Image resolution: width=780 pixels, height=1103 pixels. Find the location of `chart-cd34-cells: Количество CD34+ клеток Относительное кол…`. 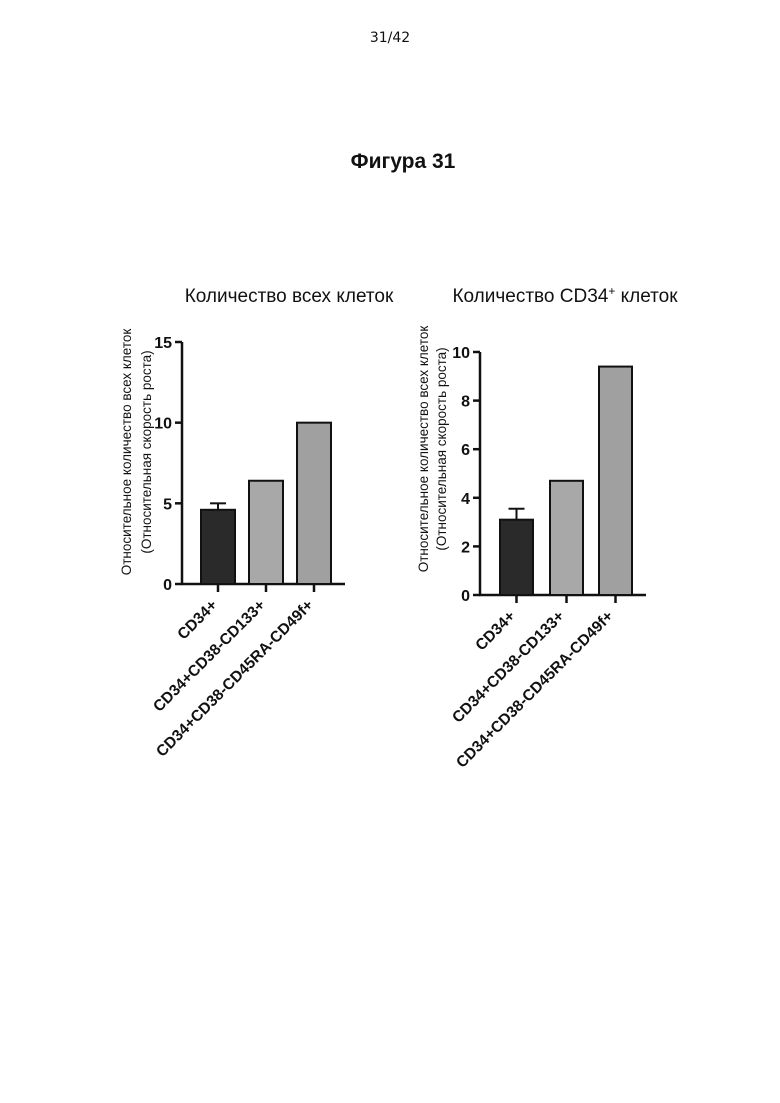

chart-cd34-cells: Количество CD34+ клеток Относительное кол… is located at coordinates (547, 528).